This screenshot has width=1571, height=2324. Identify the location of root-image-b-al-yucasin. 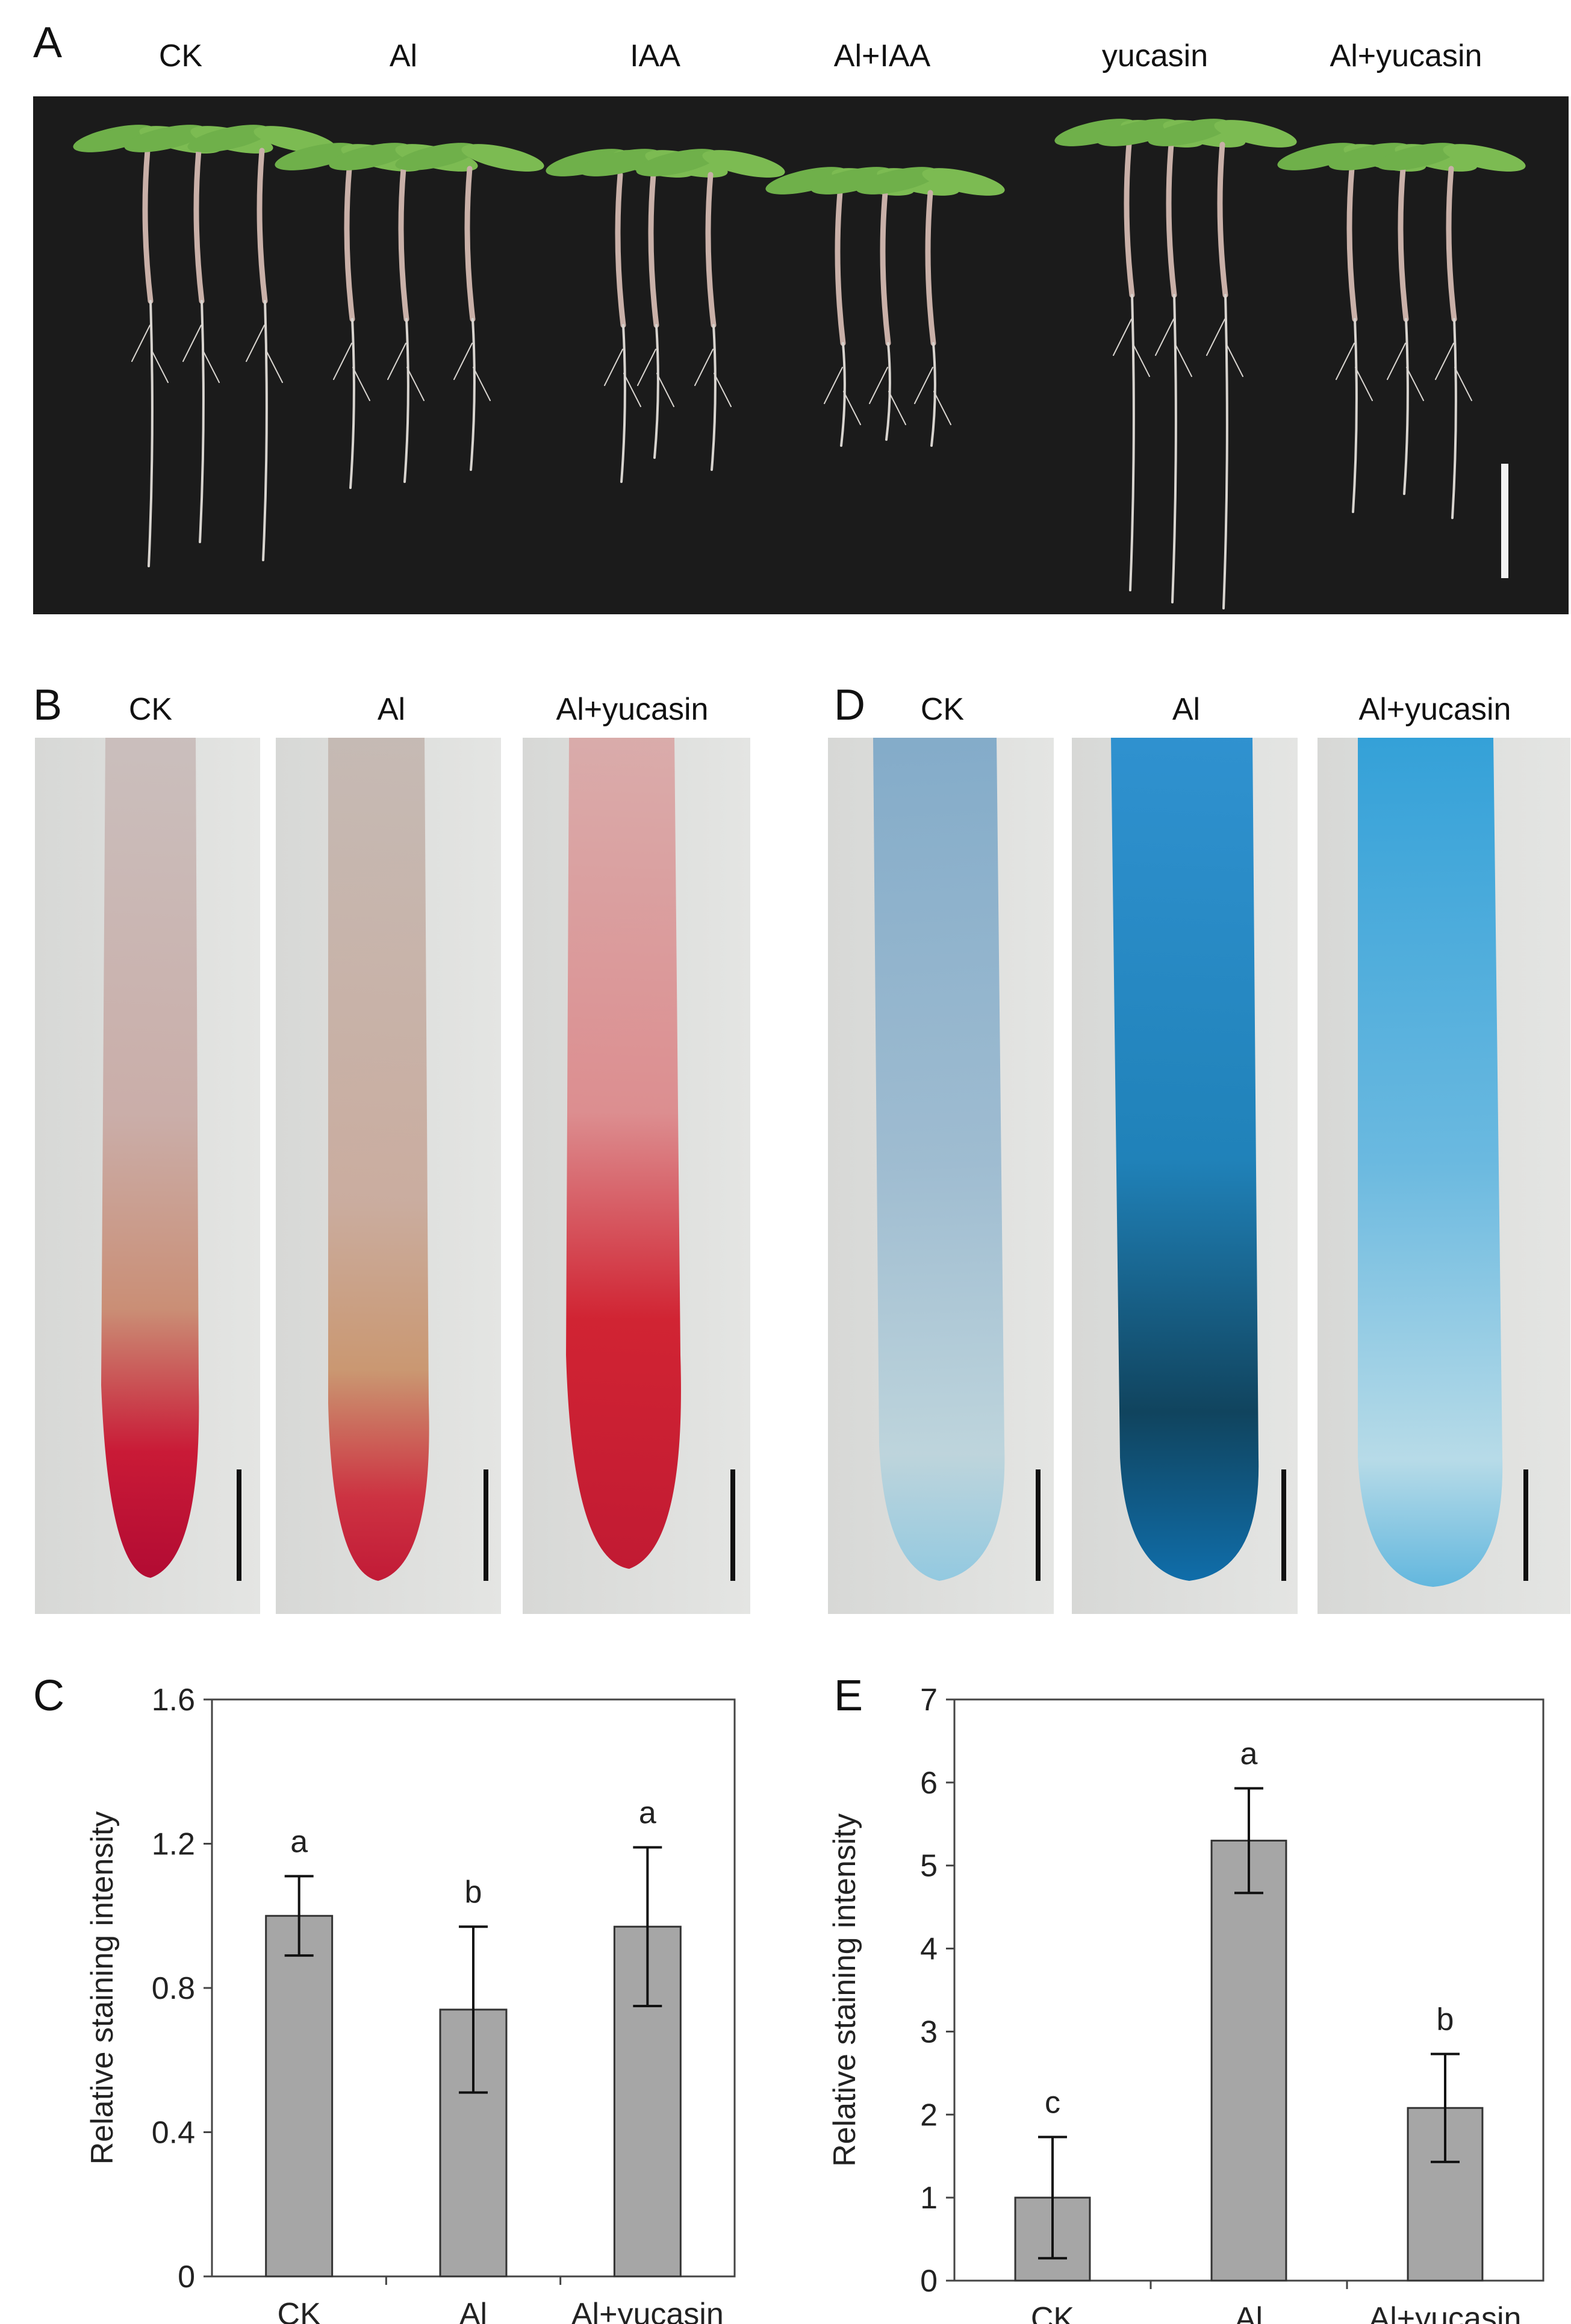
(636, 1176).